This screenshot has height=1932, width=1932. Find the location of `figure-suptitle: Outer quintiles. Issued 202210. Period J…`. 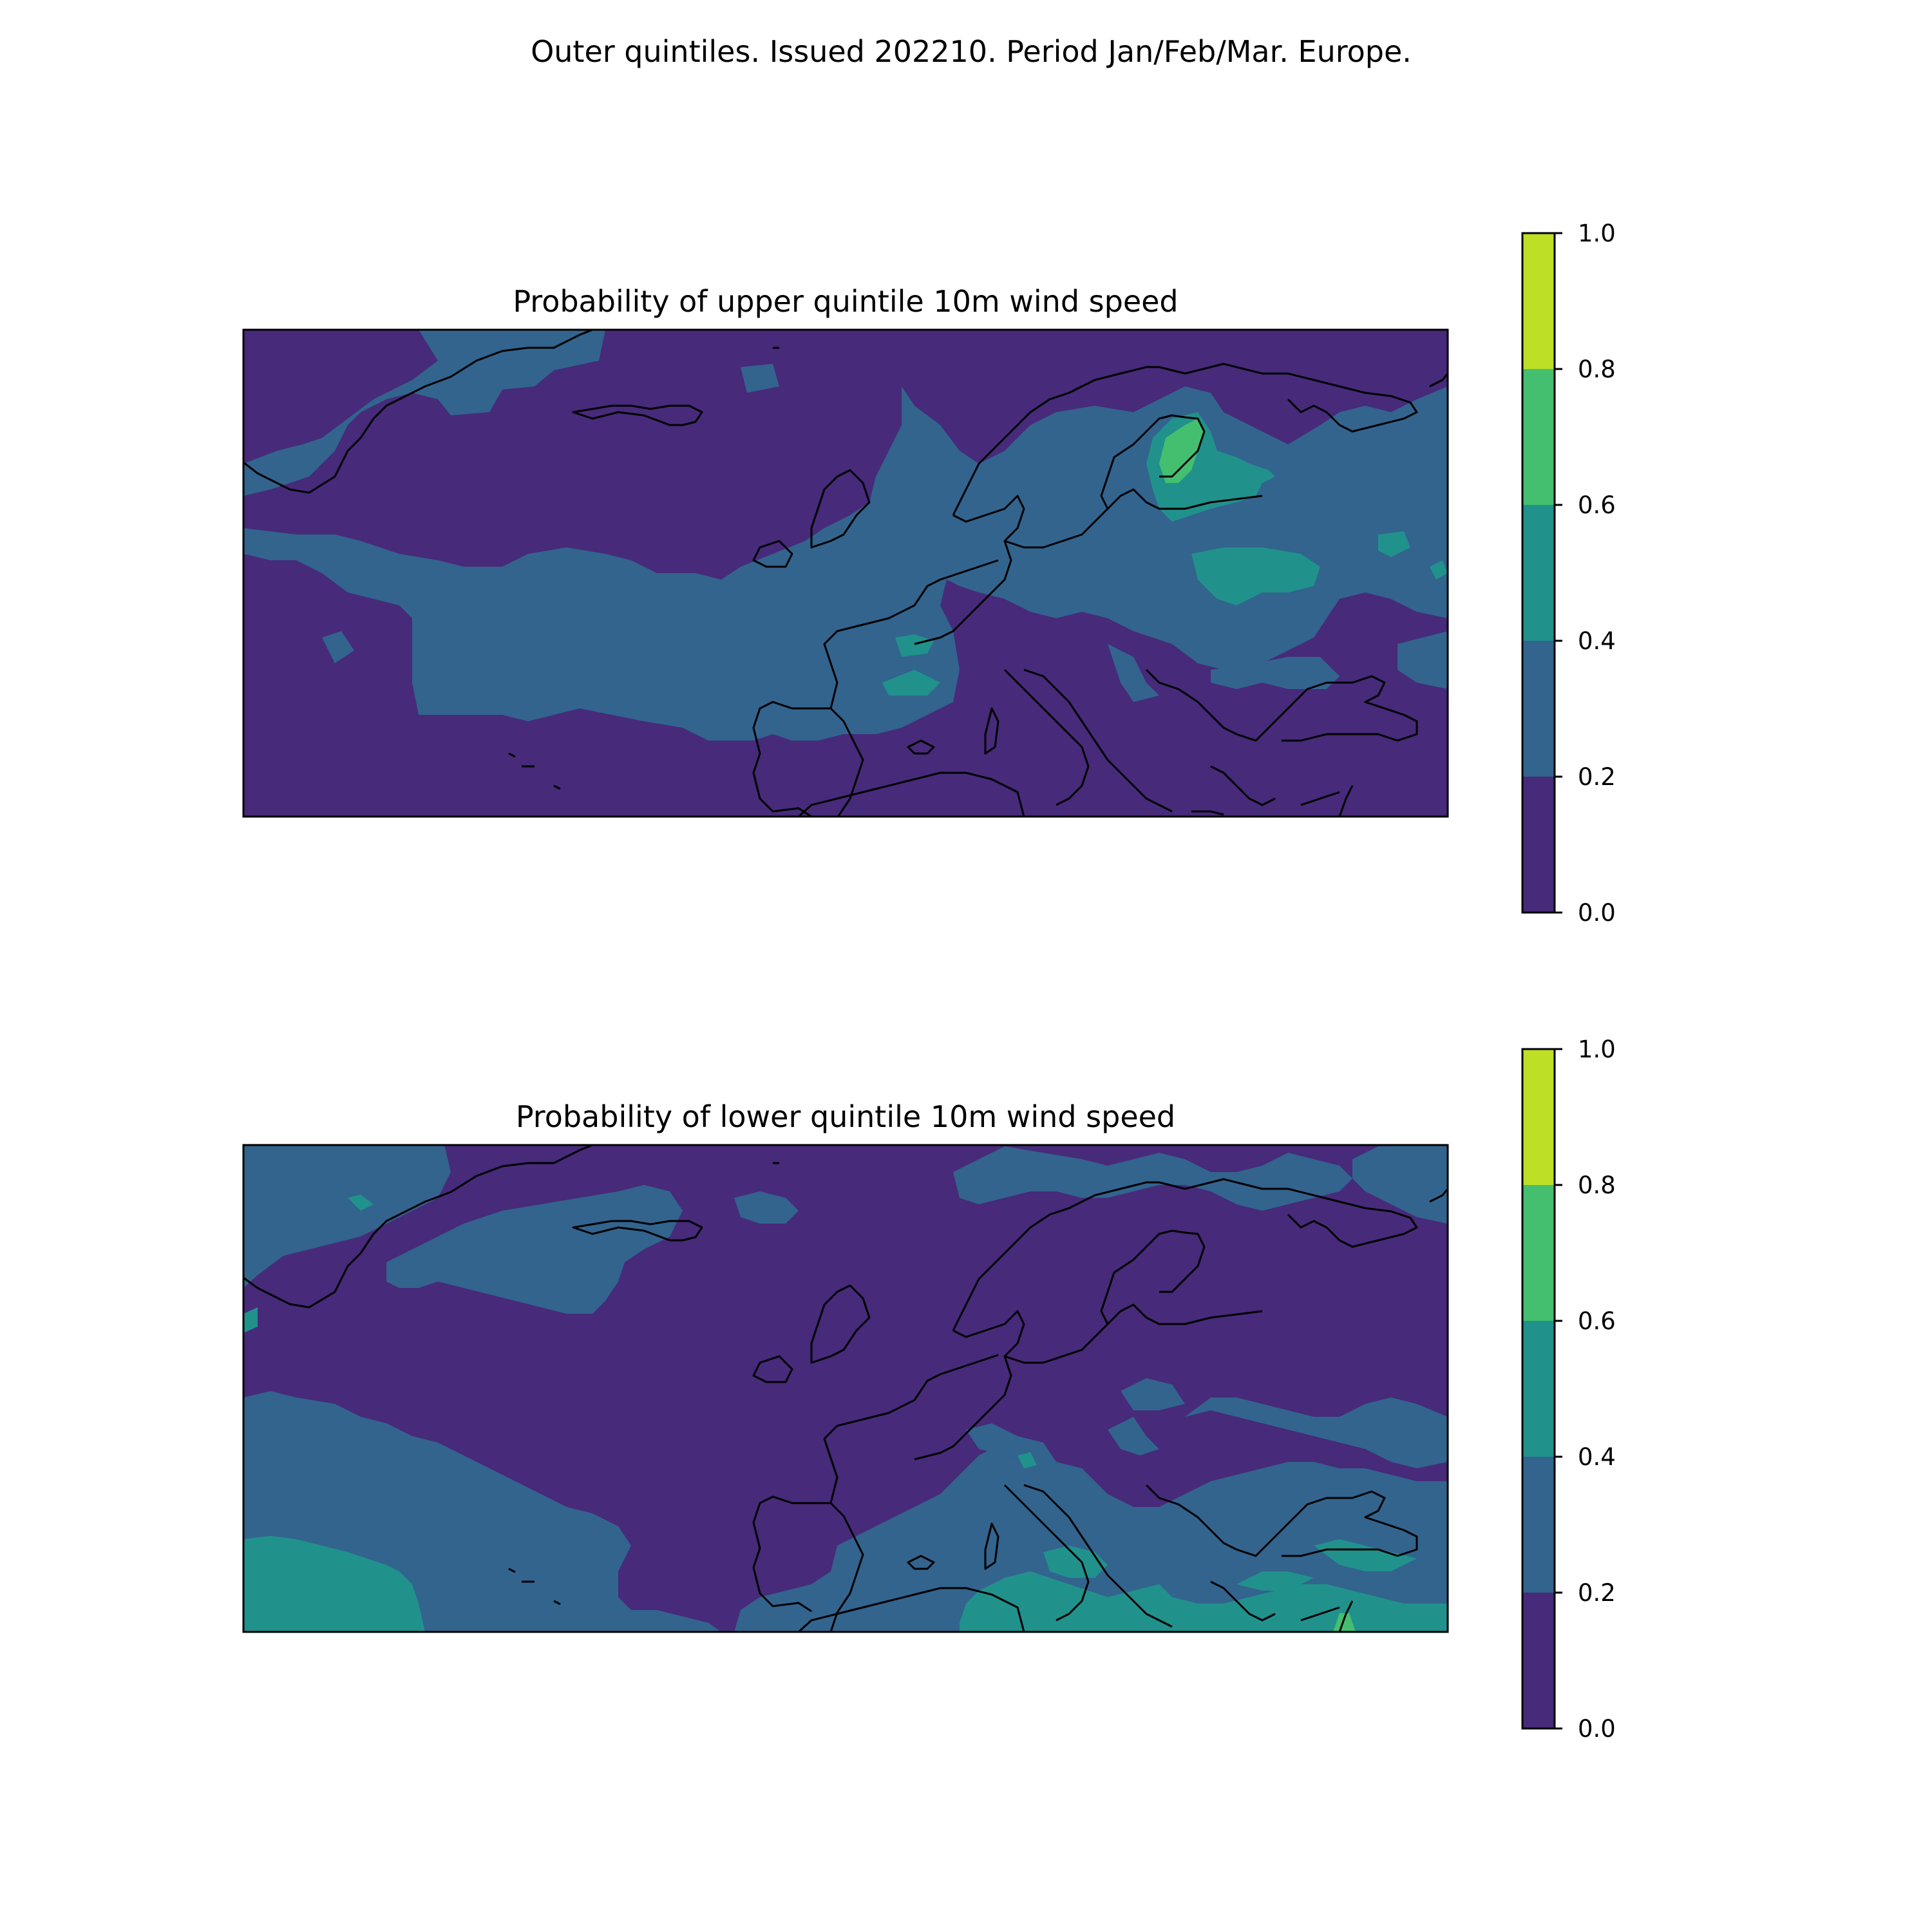

figure-suptitle: Outer quintiles. Issued 202210. Period J… is located at coordinates (972, 52).